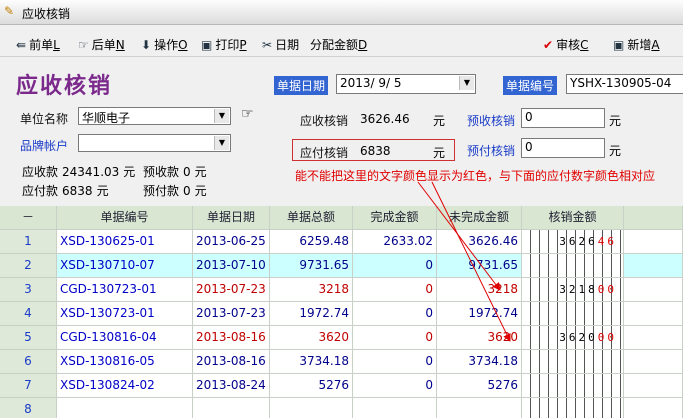 The image size is (683, 418). What do you see at coordinates (311, 314) in the screenshot?
I see `cell-total: 1972.74` at bounding box center [311, 314].